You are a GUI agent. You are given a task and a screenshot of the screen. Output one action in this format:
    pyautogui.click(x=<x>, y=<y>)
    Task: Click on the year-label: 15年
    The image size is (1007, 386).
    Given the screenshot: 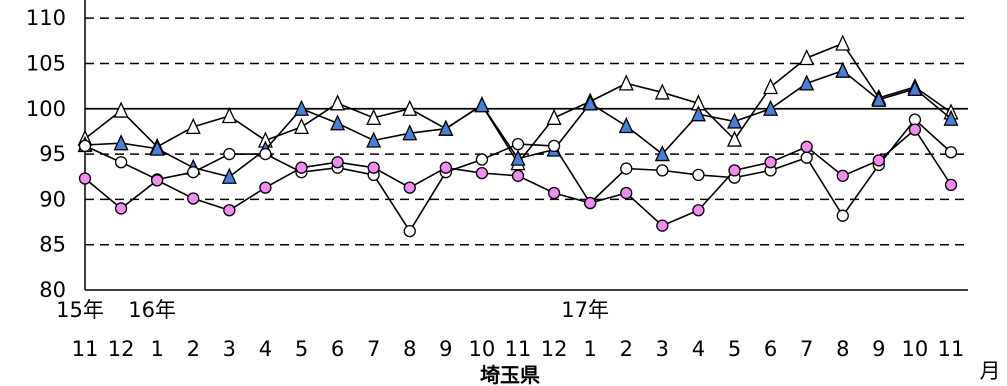 What is the action you would take?
    pyautogui.click(x=80, y=310)
    